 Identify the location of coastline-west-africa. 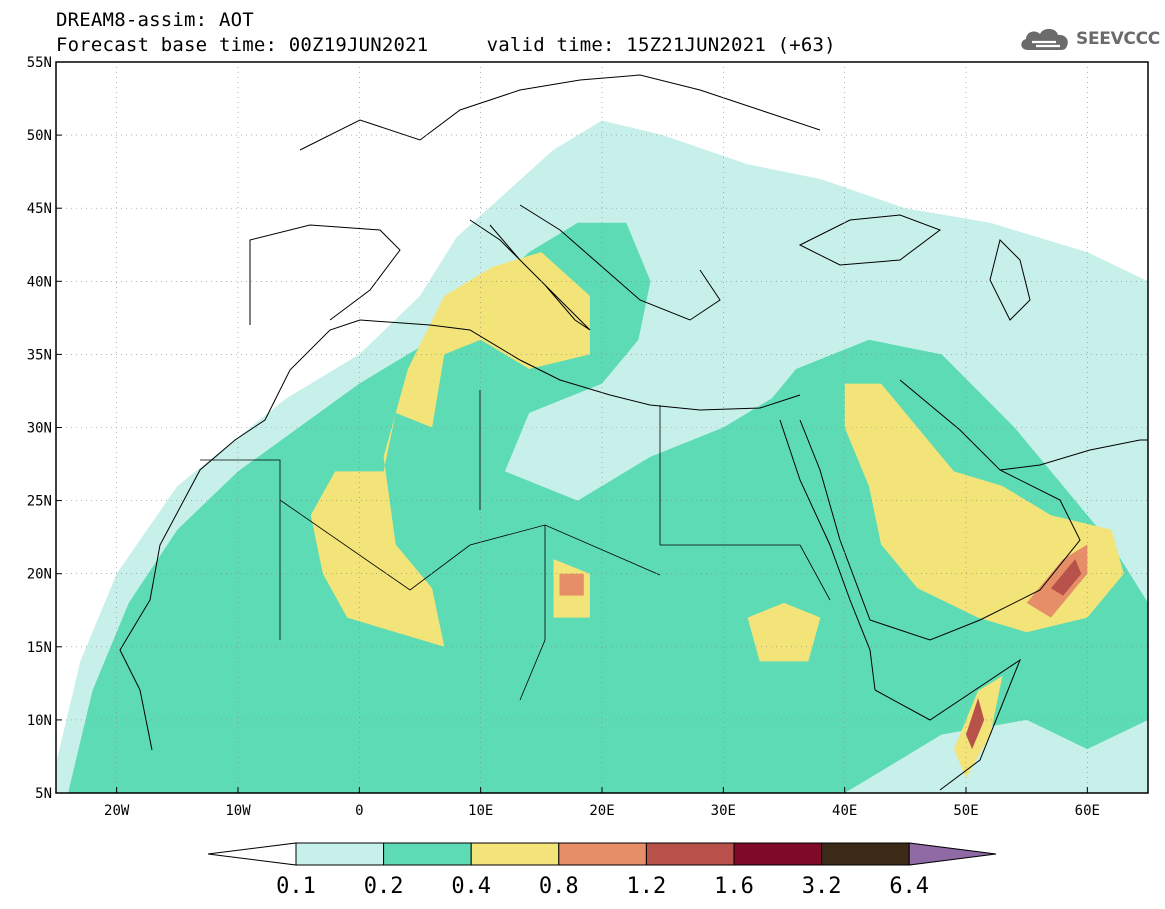
(240, 535).